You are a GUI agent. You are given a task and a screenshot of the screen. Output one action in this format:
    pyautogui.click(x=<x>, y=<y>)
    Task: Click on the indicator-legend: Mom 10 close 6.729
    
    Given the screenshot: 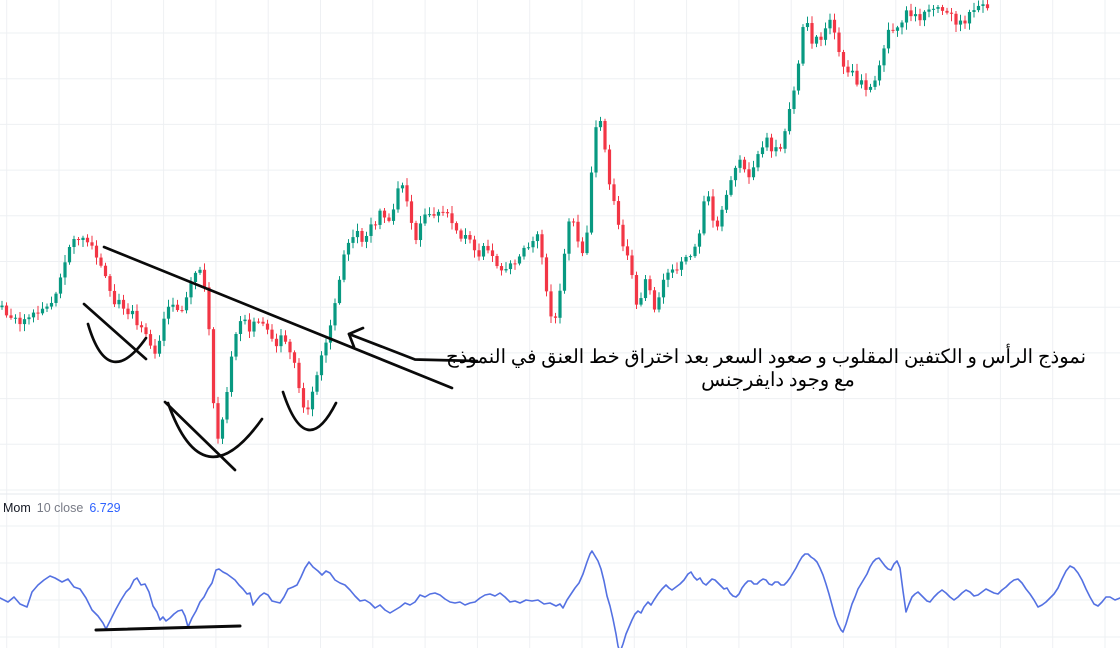 What is the action you would take?
    pyautogui.click(x=62, y=508)
    